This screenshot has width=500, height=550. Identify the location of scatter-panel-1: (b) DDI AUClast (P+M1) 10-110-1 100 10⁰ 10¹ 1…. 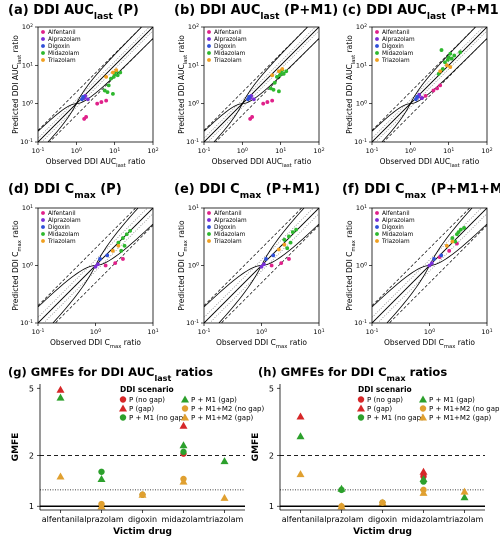
(256, 86).